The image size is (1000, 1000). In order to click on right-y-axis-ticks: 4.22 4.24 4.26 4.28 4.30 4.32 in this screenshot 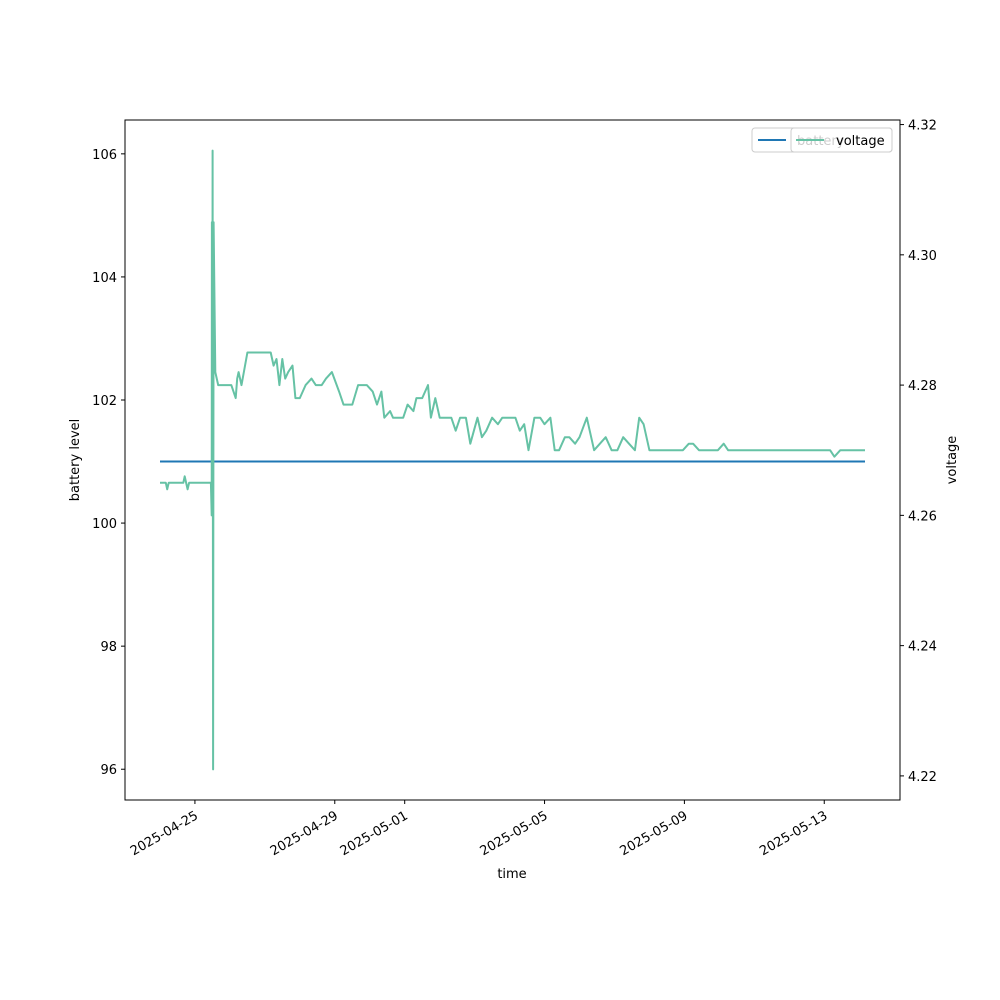, I will do `click(918, 452)`.